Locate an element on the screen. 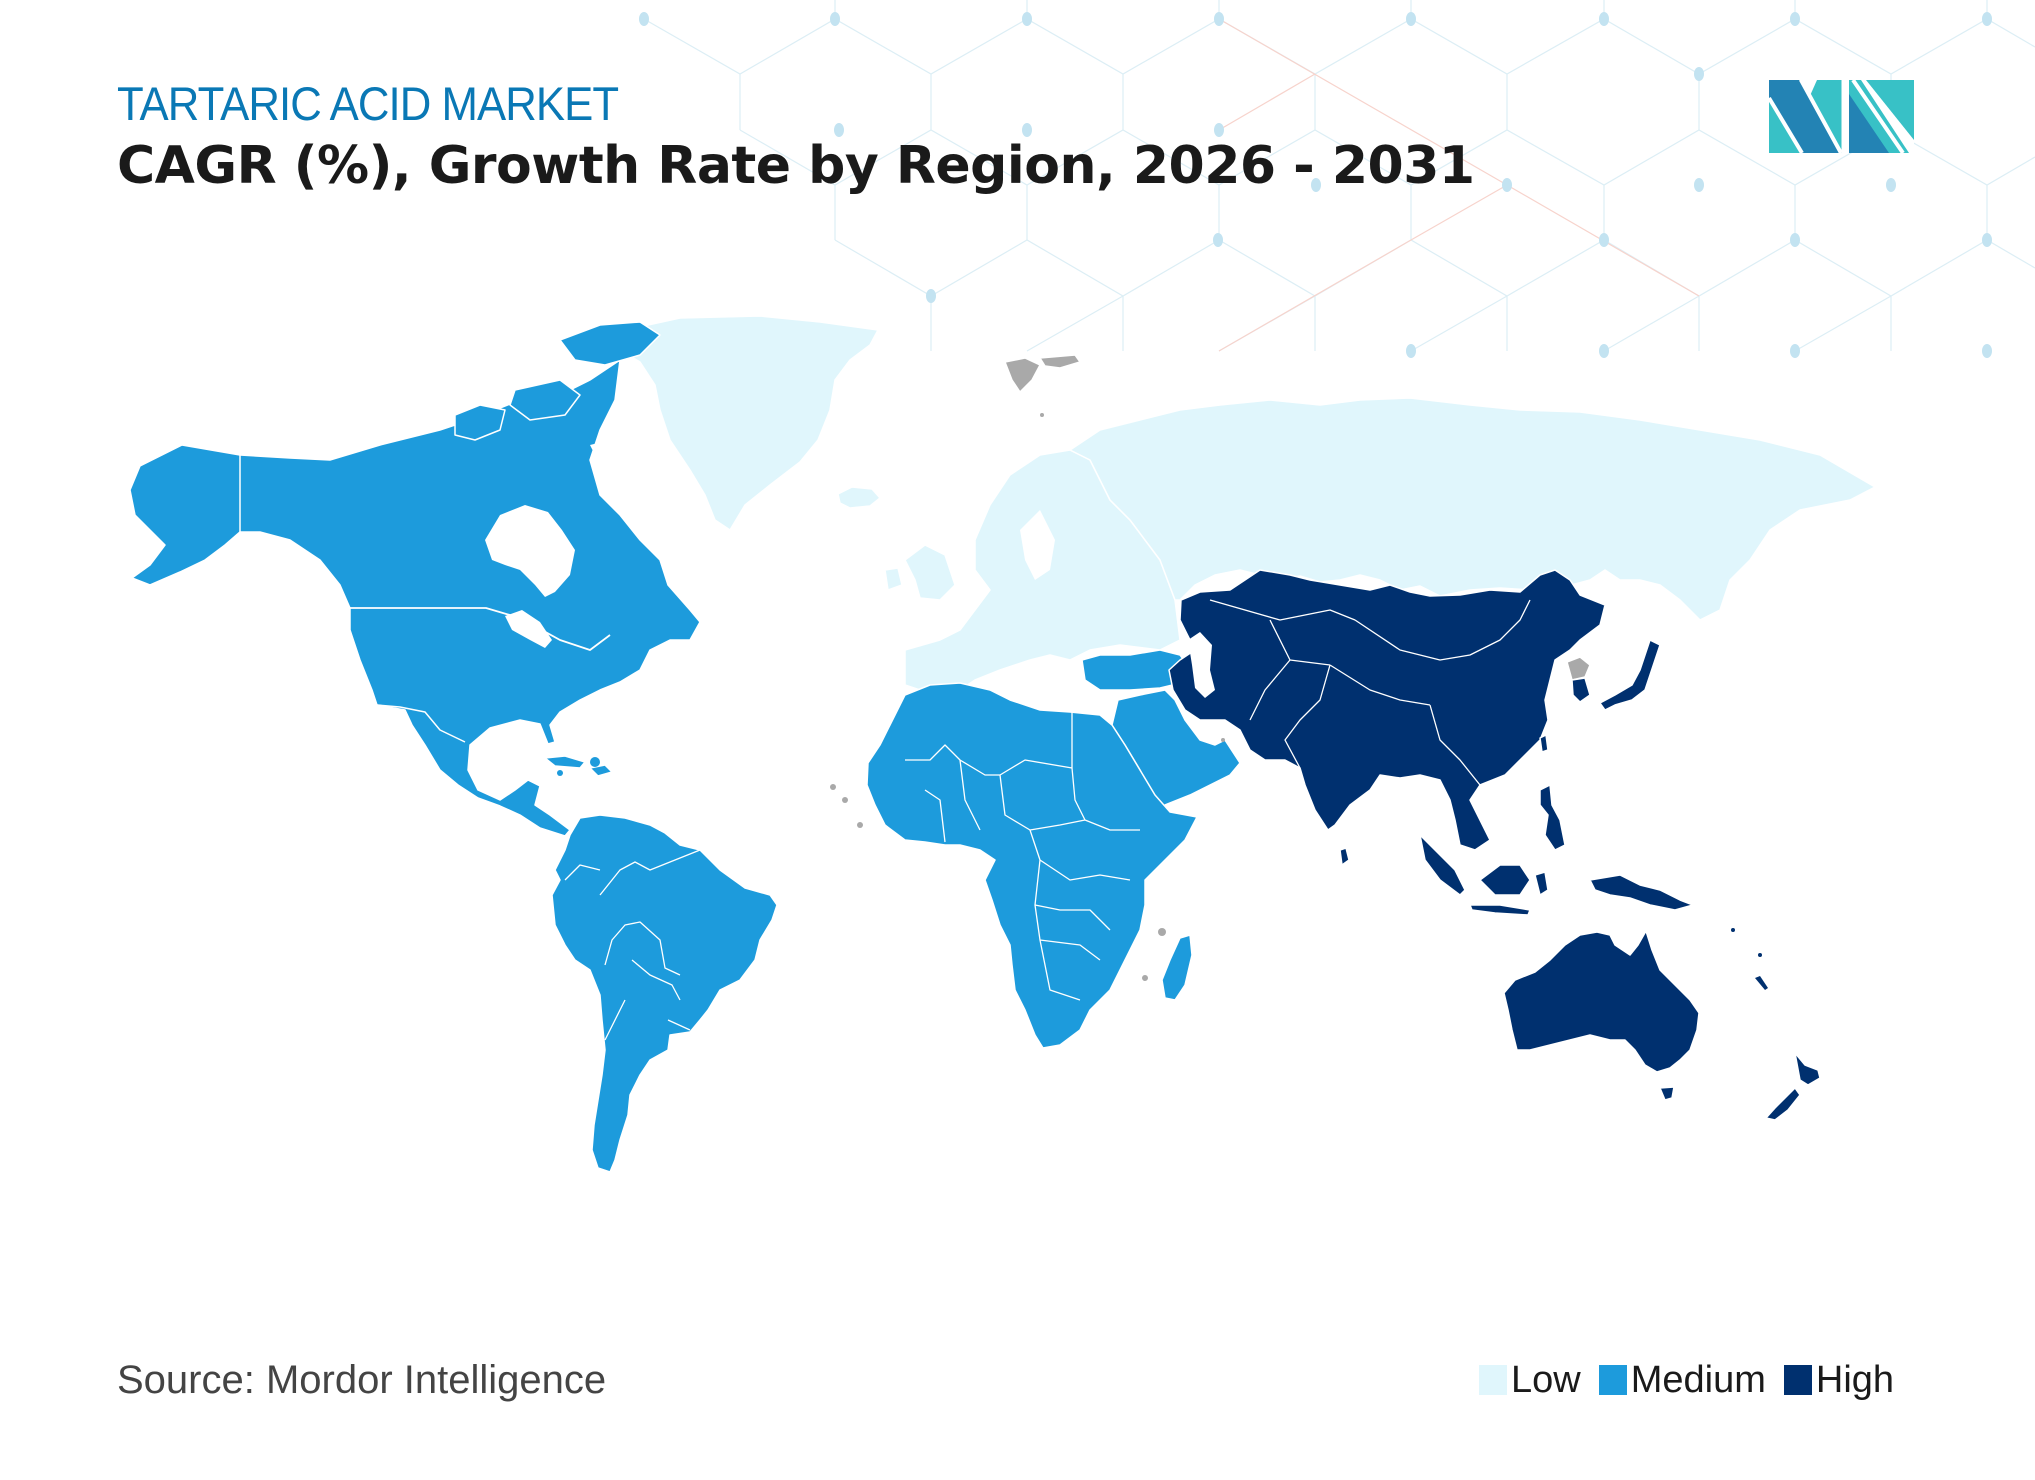 Image resolution: width=2035 pixels, height=1480 pixels. legend: Low Medium High is located at coordinates (1695, 1380).